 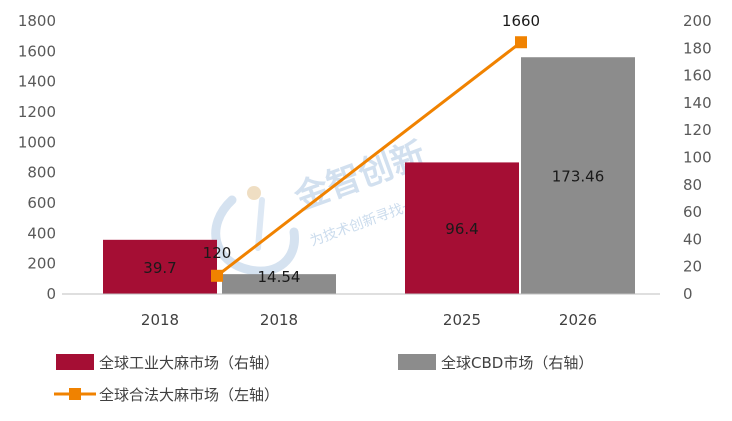 I want to click on bar-industrial-hemp-2025, so click(x=462, y=228).